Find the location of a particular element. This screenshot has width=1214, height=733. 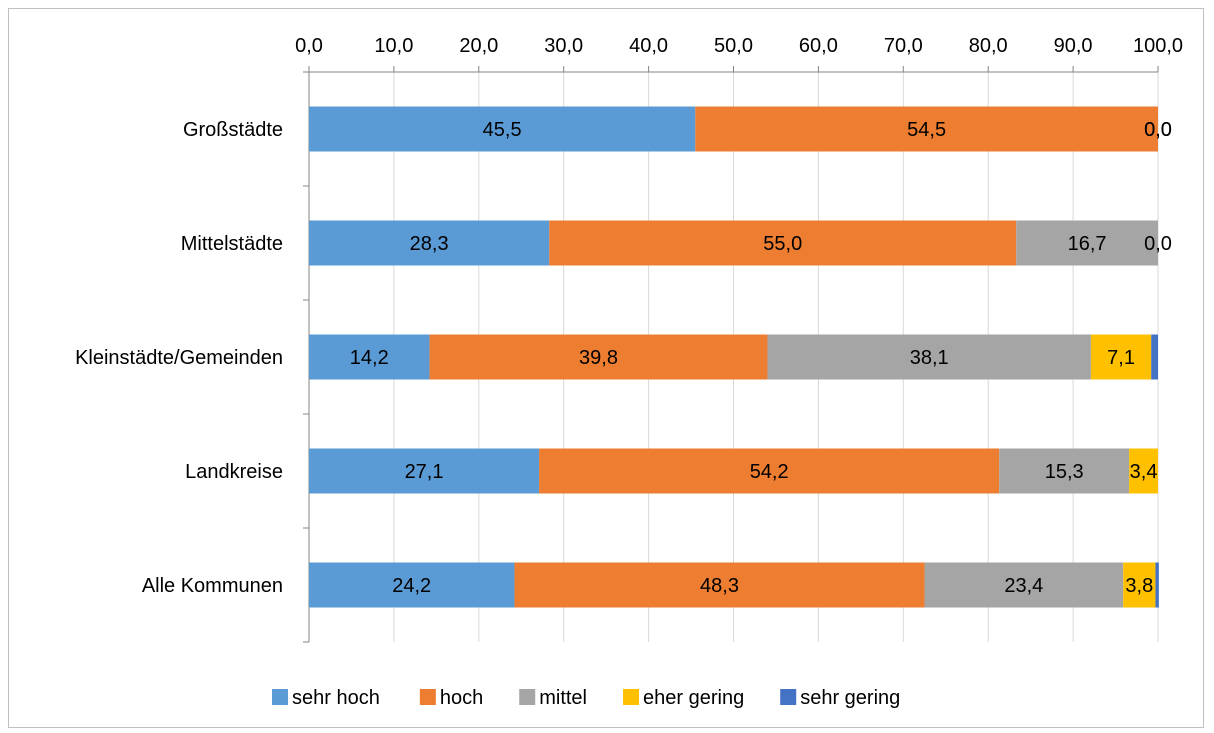

category-label: Großstädte is located at coordinates (233, 130).